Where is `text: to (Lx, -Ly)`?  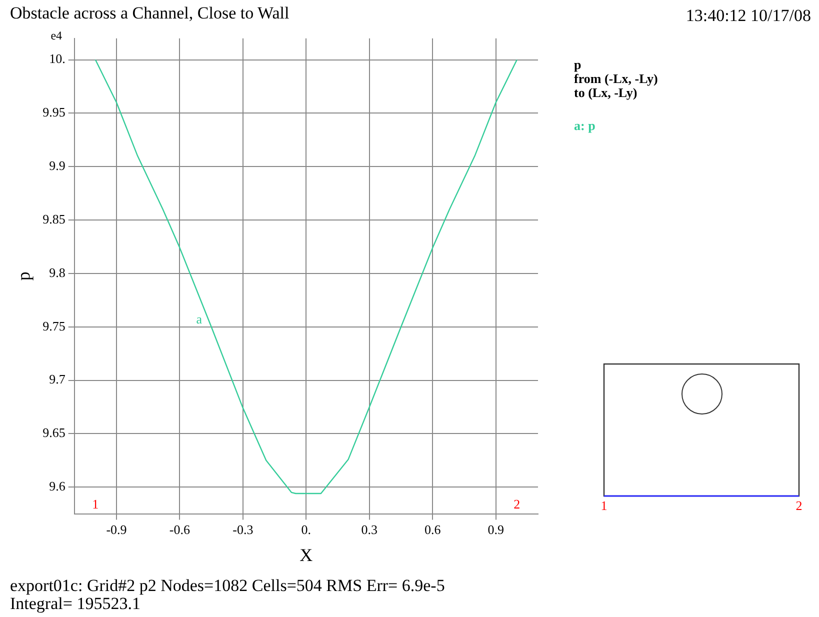
text: to (Lx, -Ly) is located at coordinates (606, 92).